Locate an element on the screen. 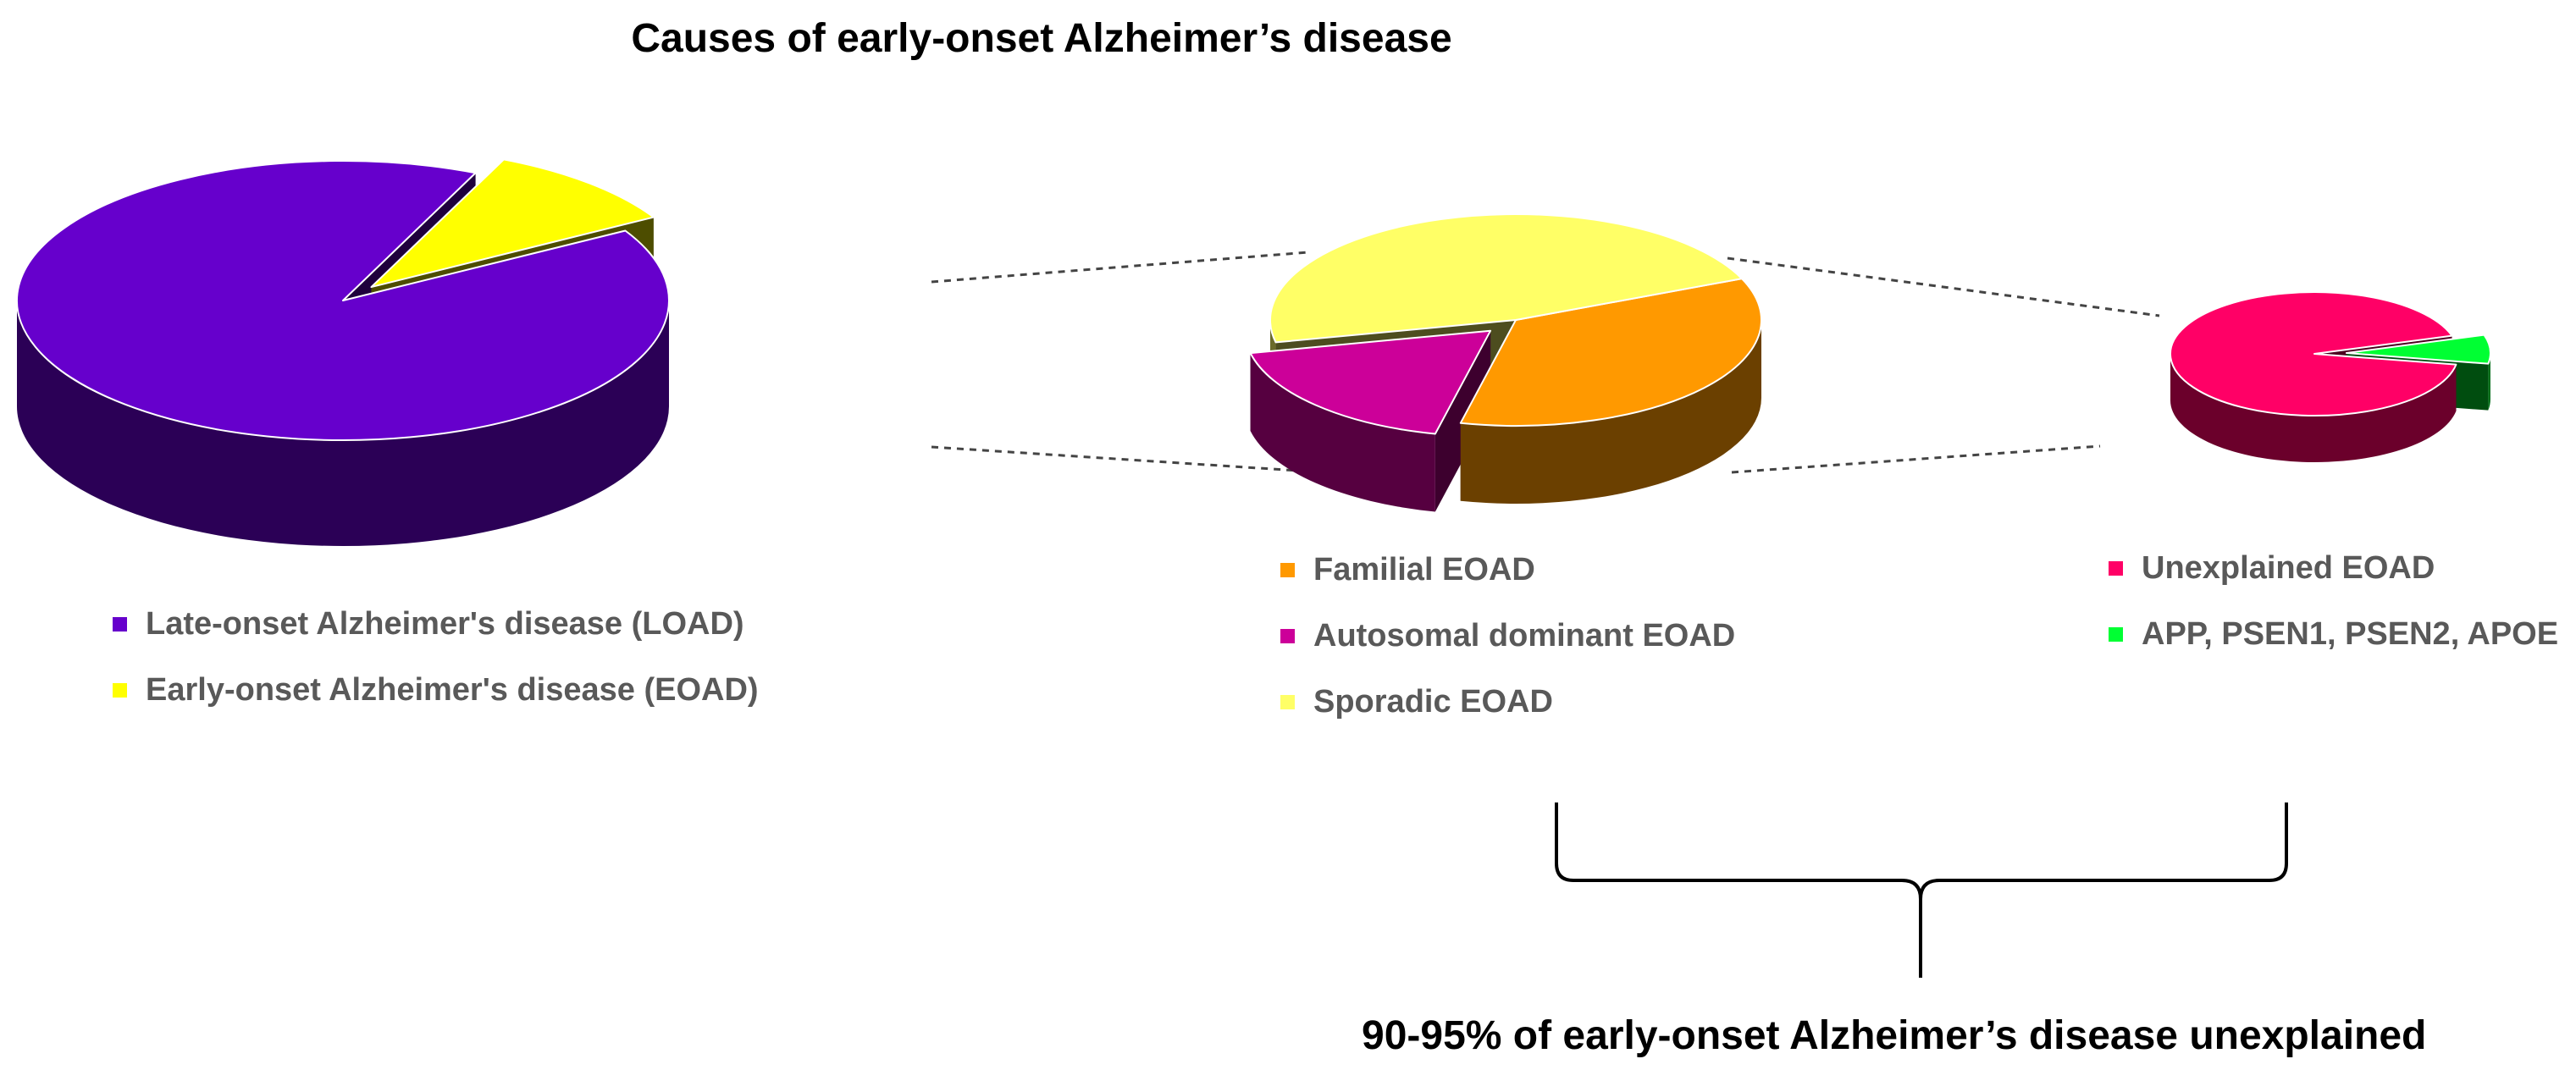 The width and height of the screenshot is (2576, 1081). legend-item: Unexplained EOAD is located at coordinates (2333, 568).